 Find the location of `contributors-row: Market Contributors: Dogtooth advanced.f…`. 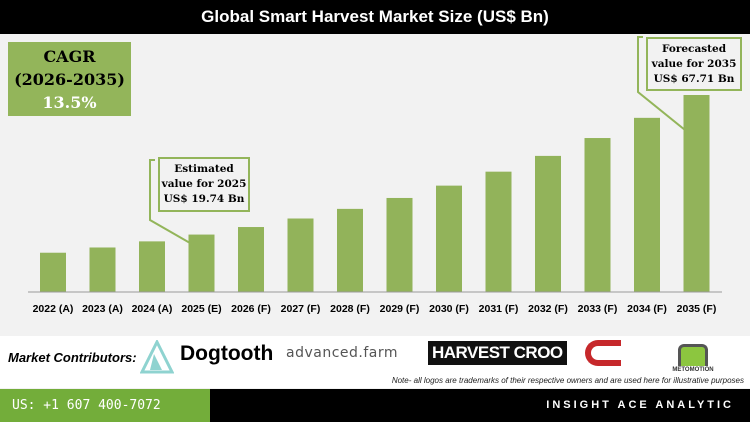

contributors-row: Market Contributors: Dogtooth advanced.f… is located at coordinates (375, 362).